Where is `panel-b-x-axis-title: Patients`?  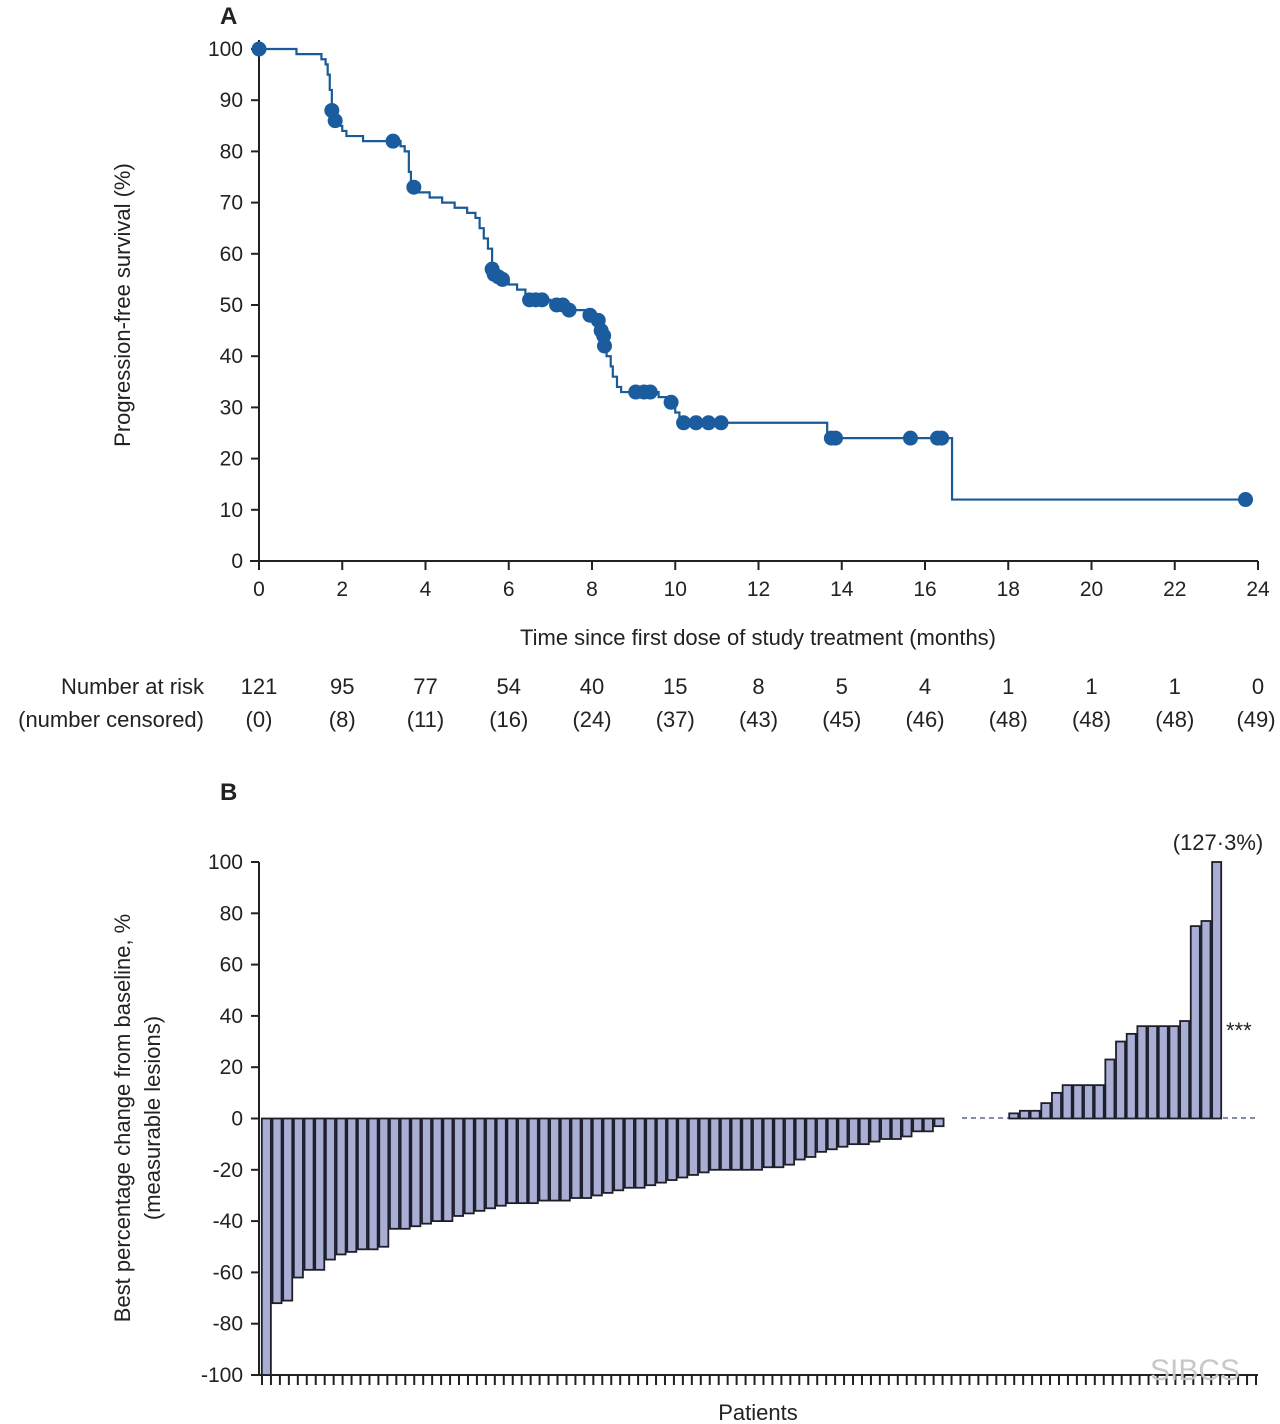
panel-b-x-axis-title: Patients is located at coordinates (758, 1412).